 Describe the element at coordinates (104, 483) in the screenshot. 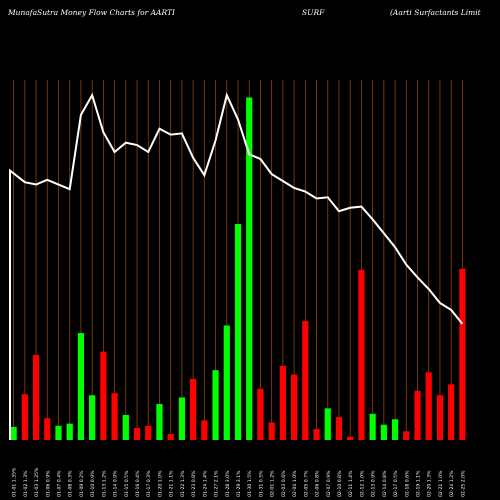

I see `x-tick-label: 01-13 1.2%` at that location.